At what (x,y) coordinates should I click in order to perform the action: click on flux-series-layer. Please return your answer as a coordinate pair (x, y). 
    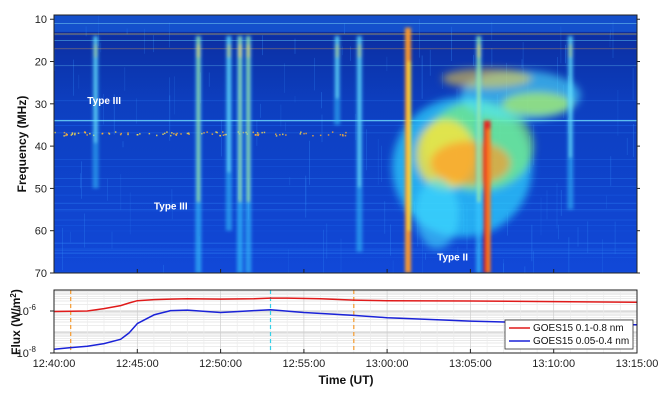
    Looking at the image, I should click on (345, 324).